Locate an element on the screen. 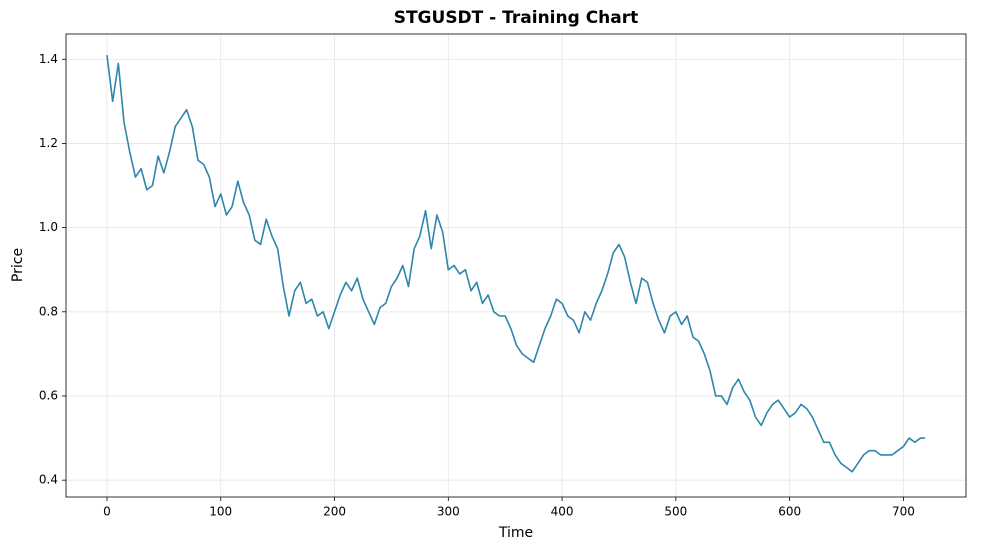 The image size is (1005, 552). y-tick-label: 0.8 is located at coordinates (48, 311).